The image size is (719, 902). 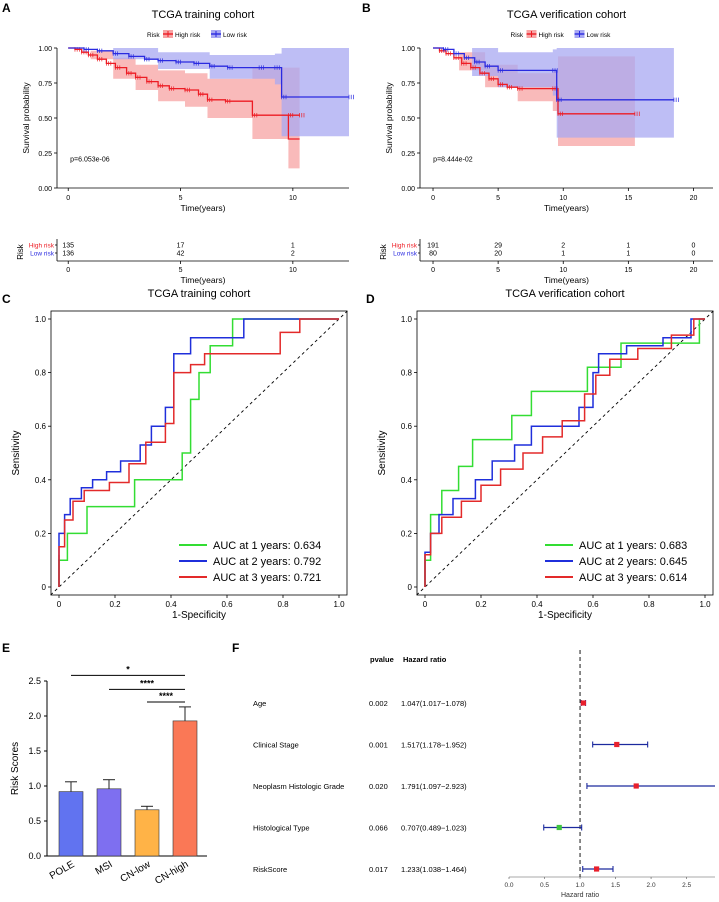 What do you see at coordinates (378, 745) in the screenshot?
I see `p-value: 0.001` at bounding box center [378, 745].